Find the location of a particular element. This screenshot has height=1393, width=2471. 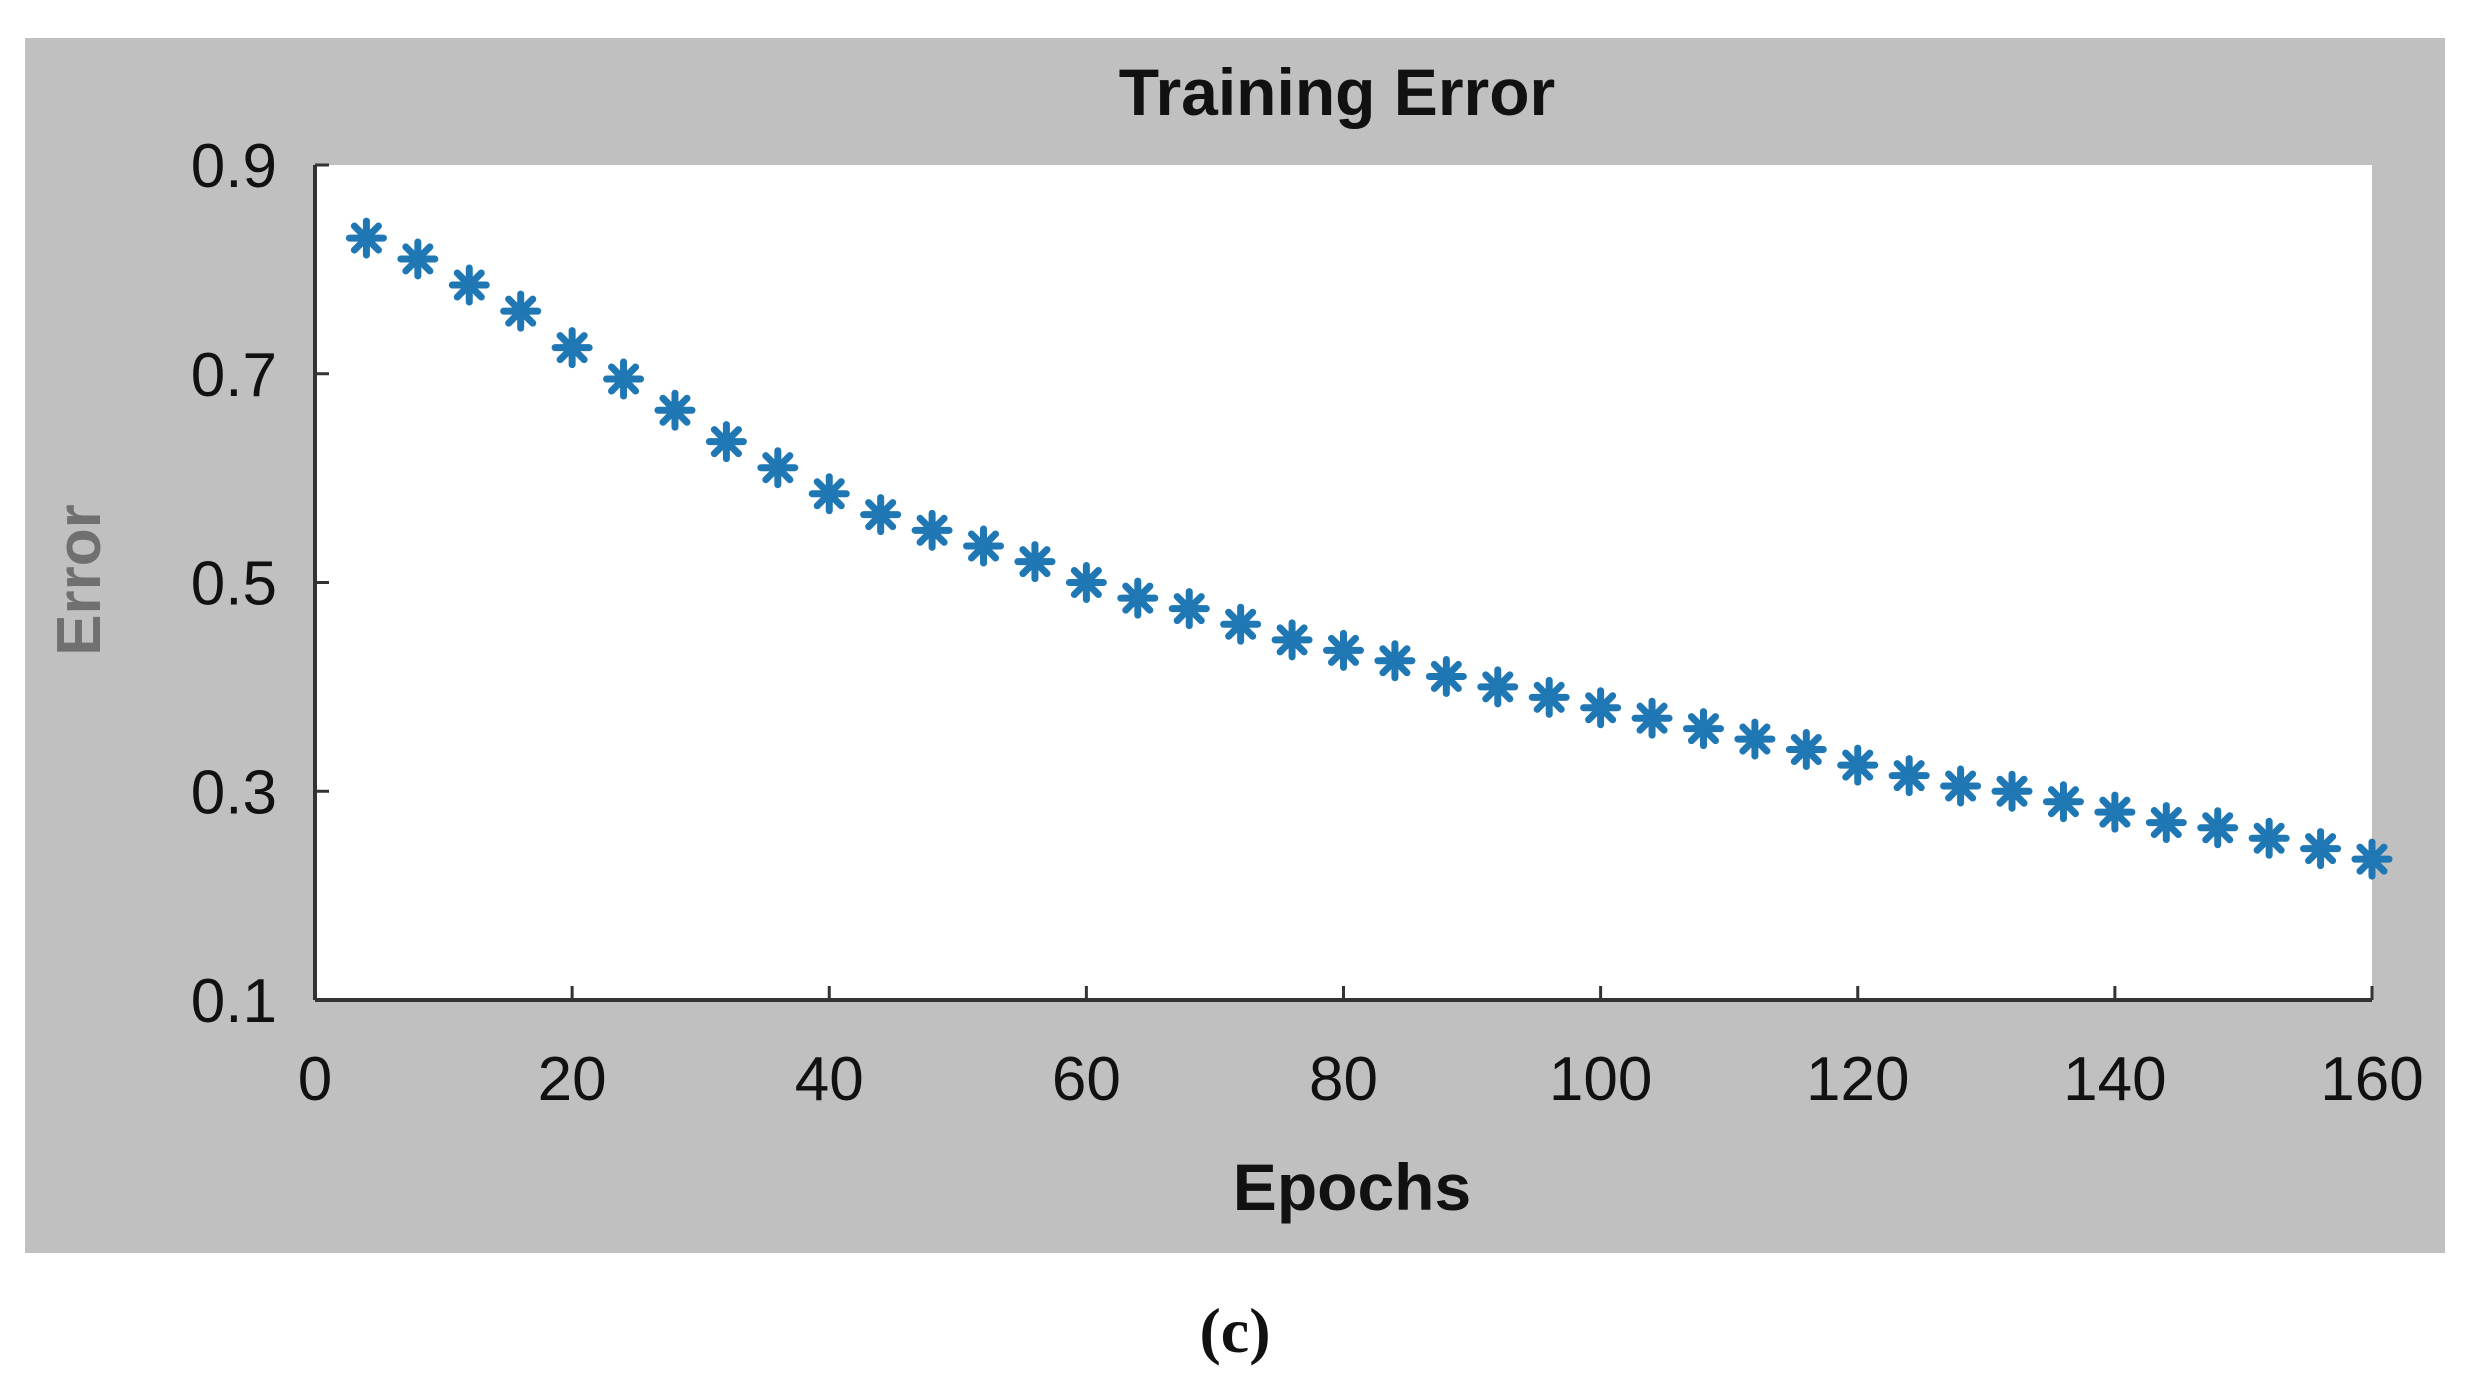

x-tick-label: 80 is located at coordinates (1343, 1079).